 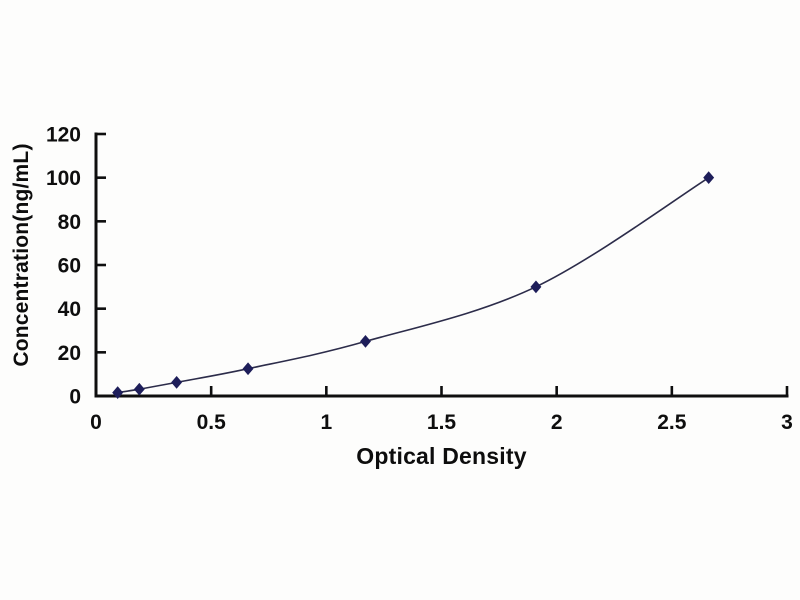 What do you see at coordinates (442, 422) in the screenshot?
I see `x-tick-label: 1.5` at bounding box center [442, 422].